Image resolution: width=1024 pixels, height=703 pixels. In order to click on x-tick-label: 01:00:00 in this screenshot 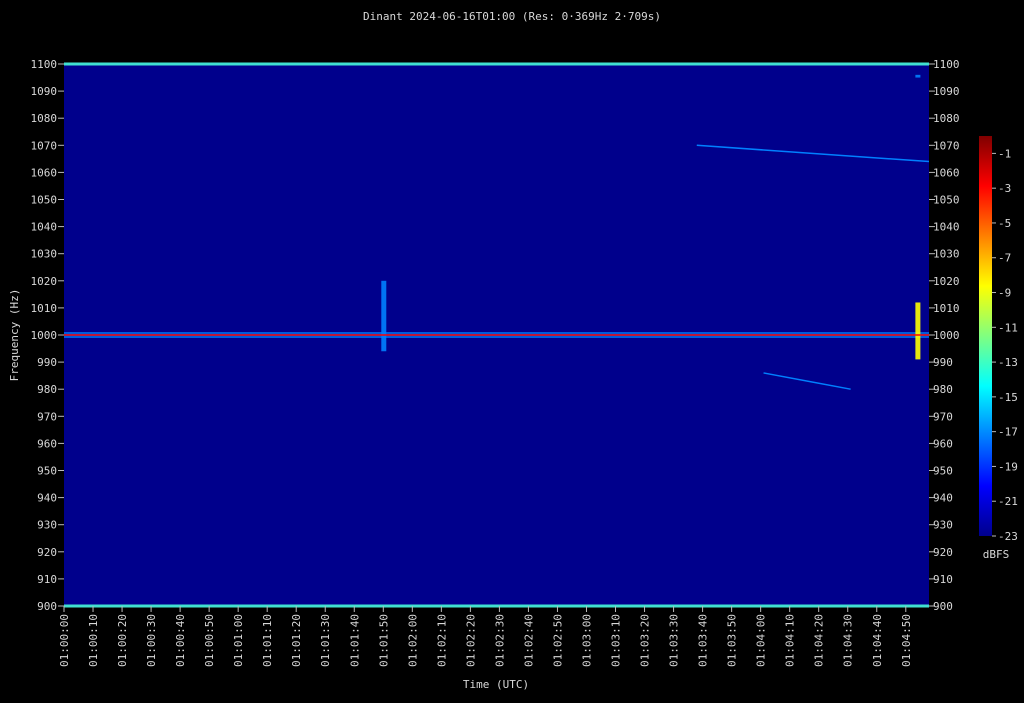, I will do `click(64, 640)`.